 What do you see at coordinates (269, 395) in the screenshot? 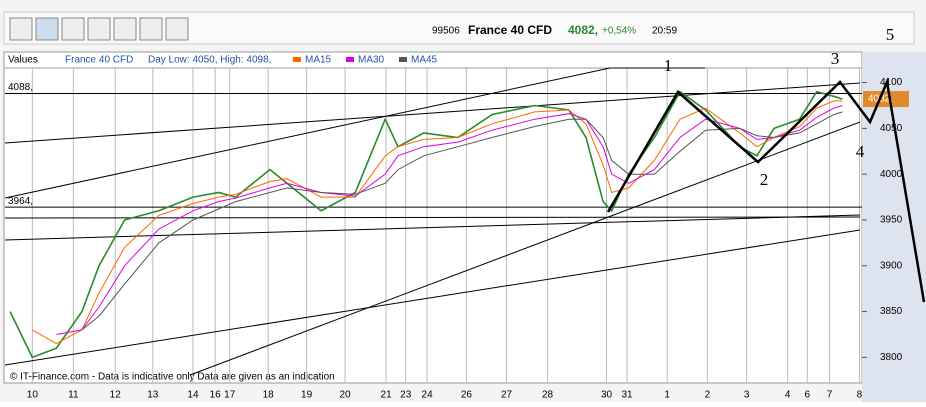
I see `x-tick-label: 18` at bounding box center [269, 395].